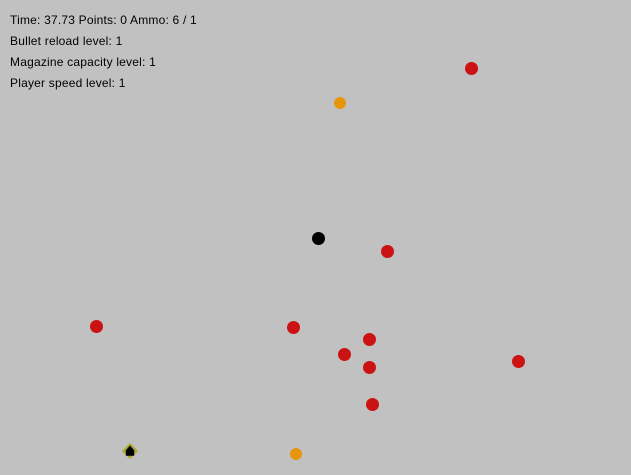 The image size is (631, 475). Describe the element at coordinates (83, 62) in the screenshot. I see `hud-magazine-capacity-level: Magazine capacity level: 1` at that location.